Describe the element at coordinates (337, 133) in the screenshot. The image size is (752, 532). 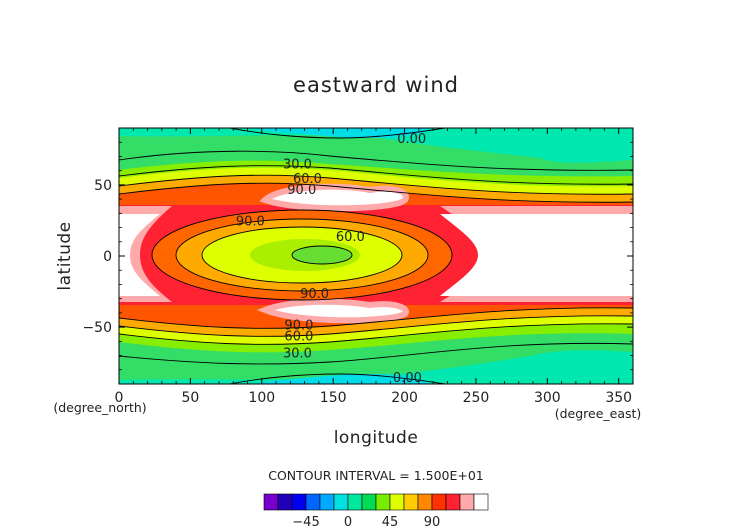
I see `contour-line-n0` at that location.